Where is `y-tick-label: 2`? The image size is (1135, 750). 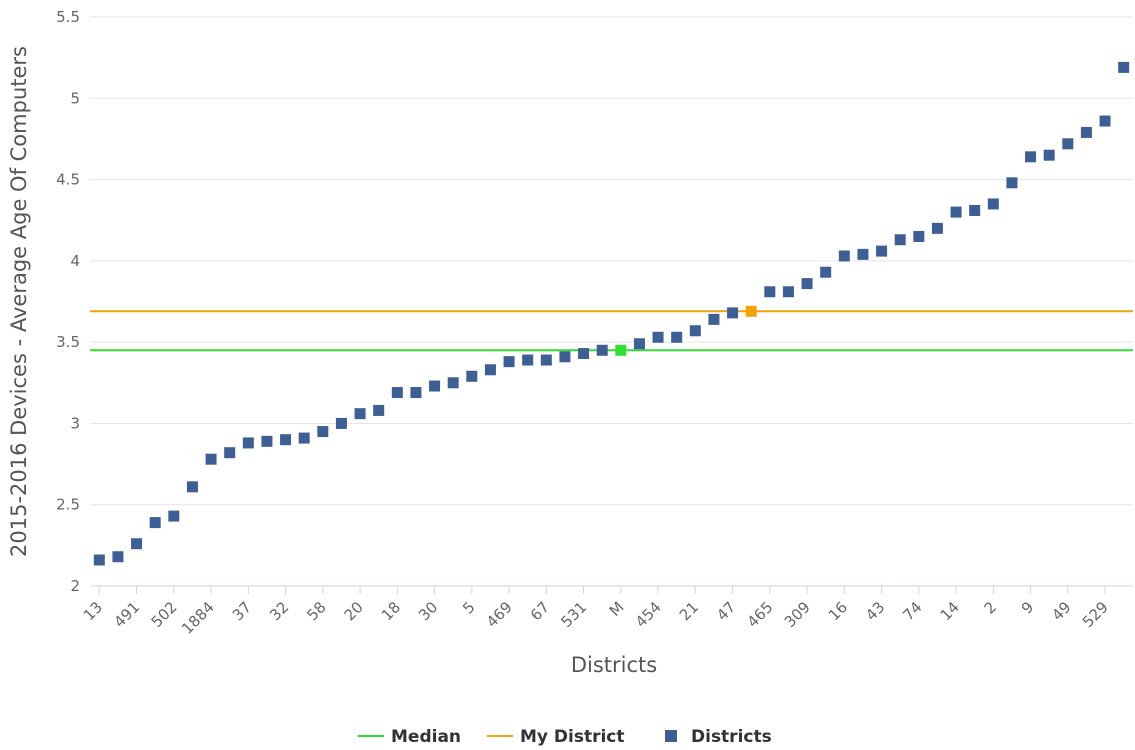 y-tick-label: 2 is located at coordinates (75, 586).